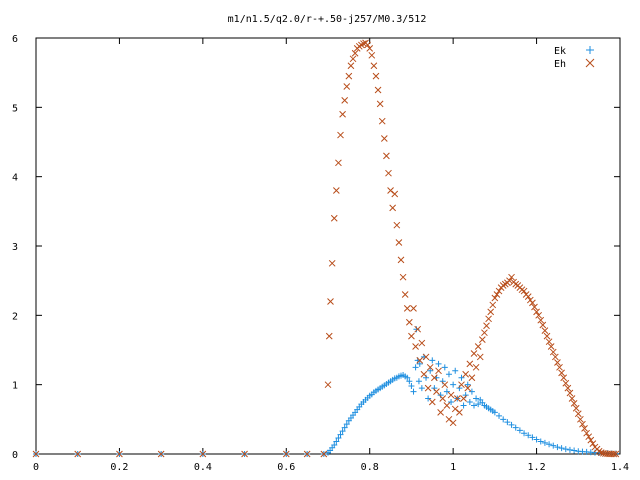 This screenshot has width=640, height=480. Describe the element at coordinates (590, 63) in the screenshot. I see `legend-marker-eh` at that location.